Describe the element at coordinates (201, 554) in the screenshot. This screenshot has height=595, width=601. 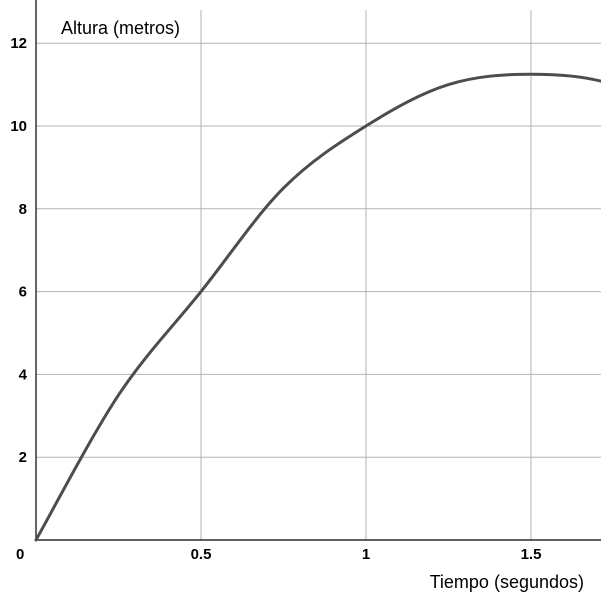
I see `x-tick-label: 0.5` at that location.